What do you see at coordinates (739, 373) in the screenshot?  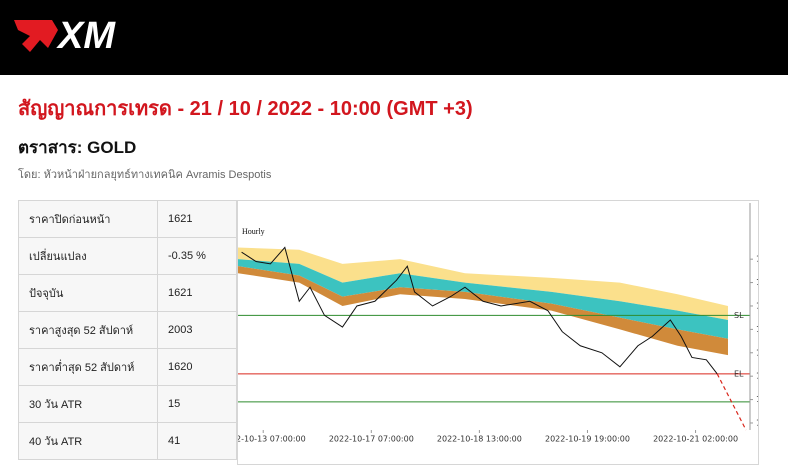 I see `level-label: EL` at bounding box center [739, 373].